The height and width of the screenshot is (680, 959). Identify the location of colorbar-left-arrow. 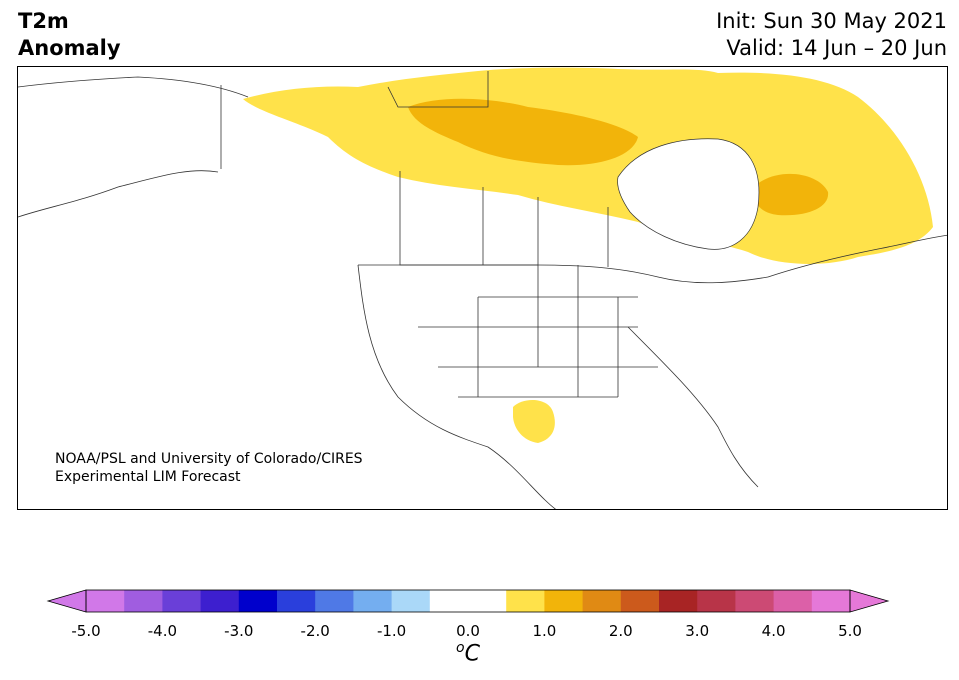
(66, 601).